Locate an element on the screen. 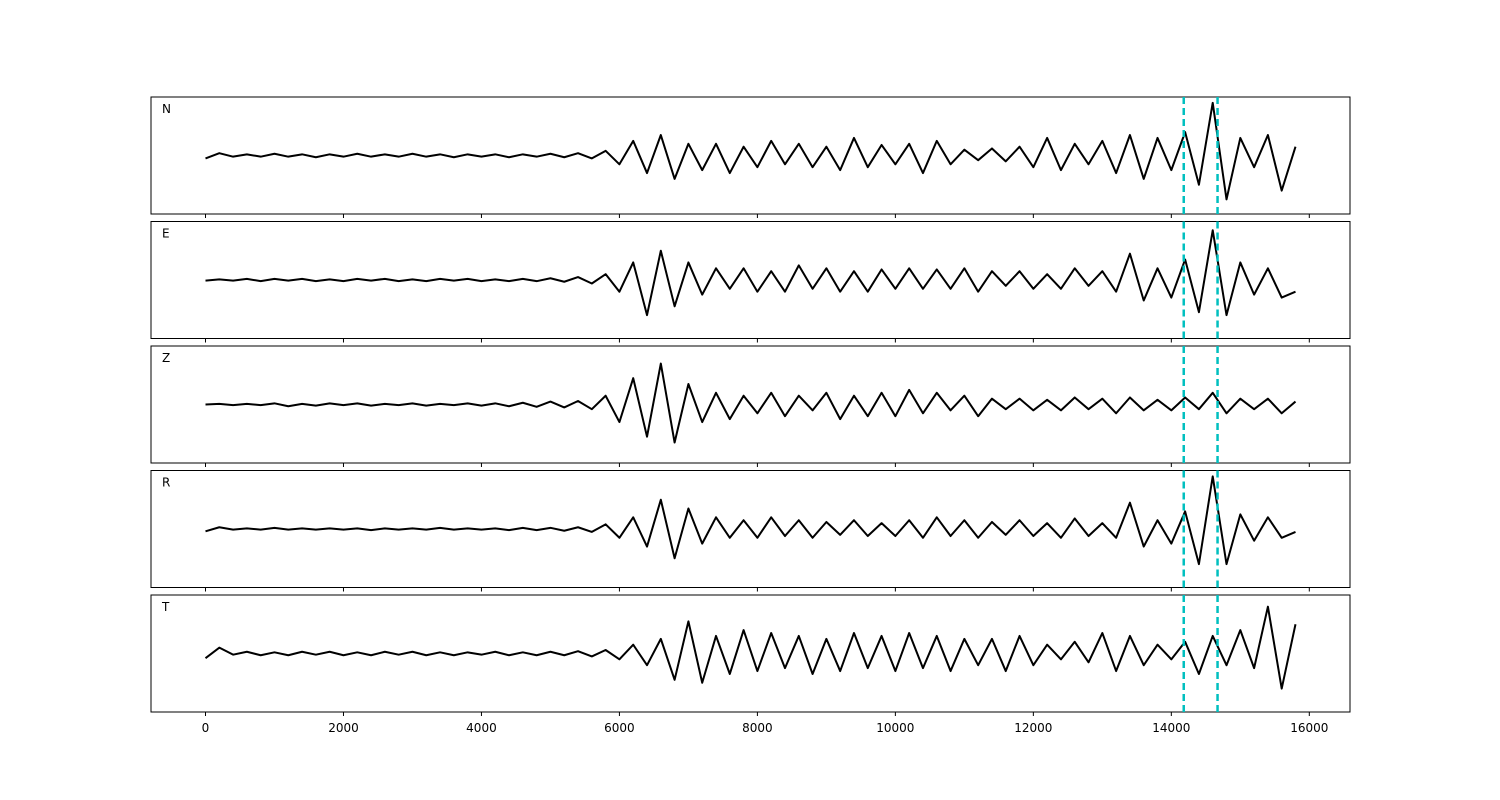  x-tick-label: 2000 is located at coordinates (343, 728).